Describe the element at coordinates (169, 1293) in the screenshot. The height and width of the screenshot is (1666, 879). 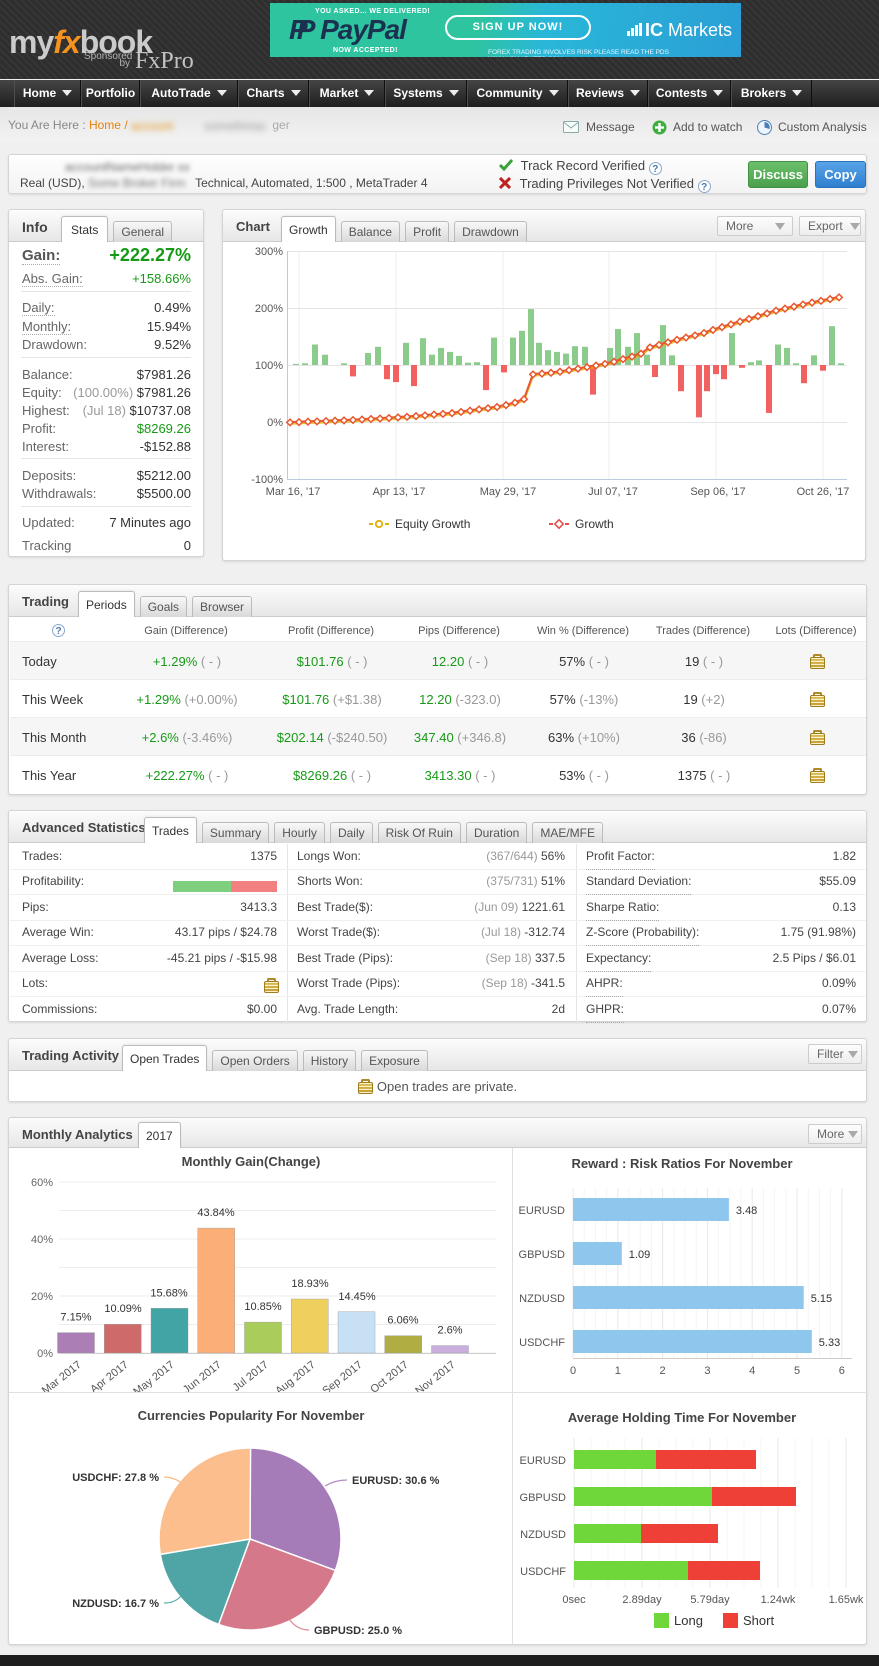
I see `svg-text: 15.68%` at that location.